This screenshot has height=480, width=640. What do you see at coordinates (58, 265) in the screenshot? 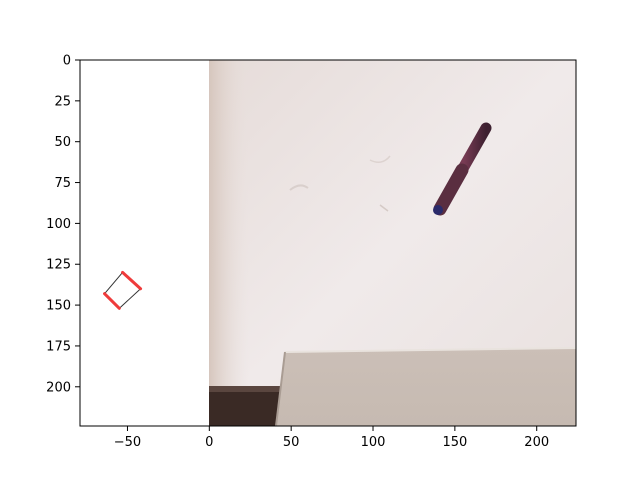
I see `y-tick-label: 125` at bounding box center [58, 265].